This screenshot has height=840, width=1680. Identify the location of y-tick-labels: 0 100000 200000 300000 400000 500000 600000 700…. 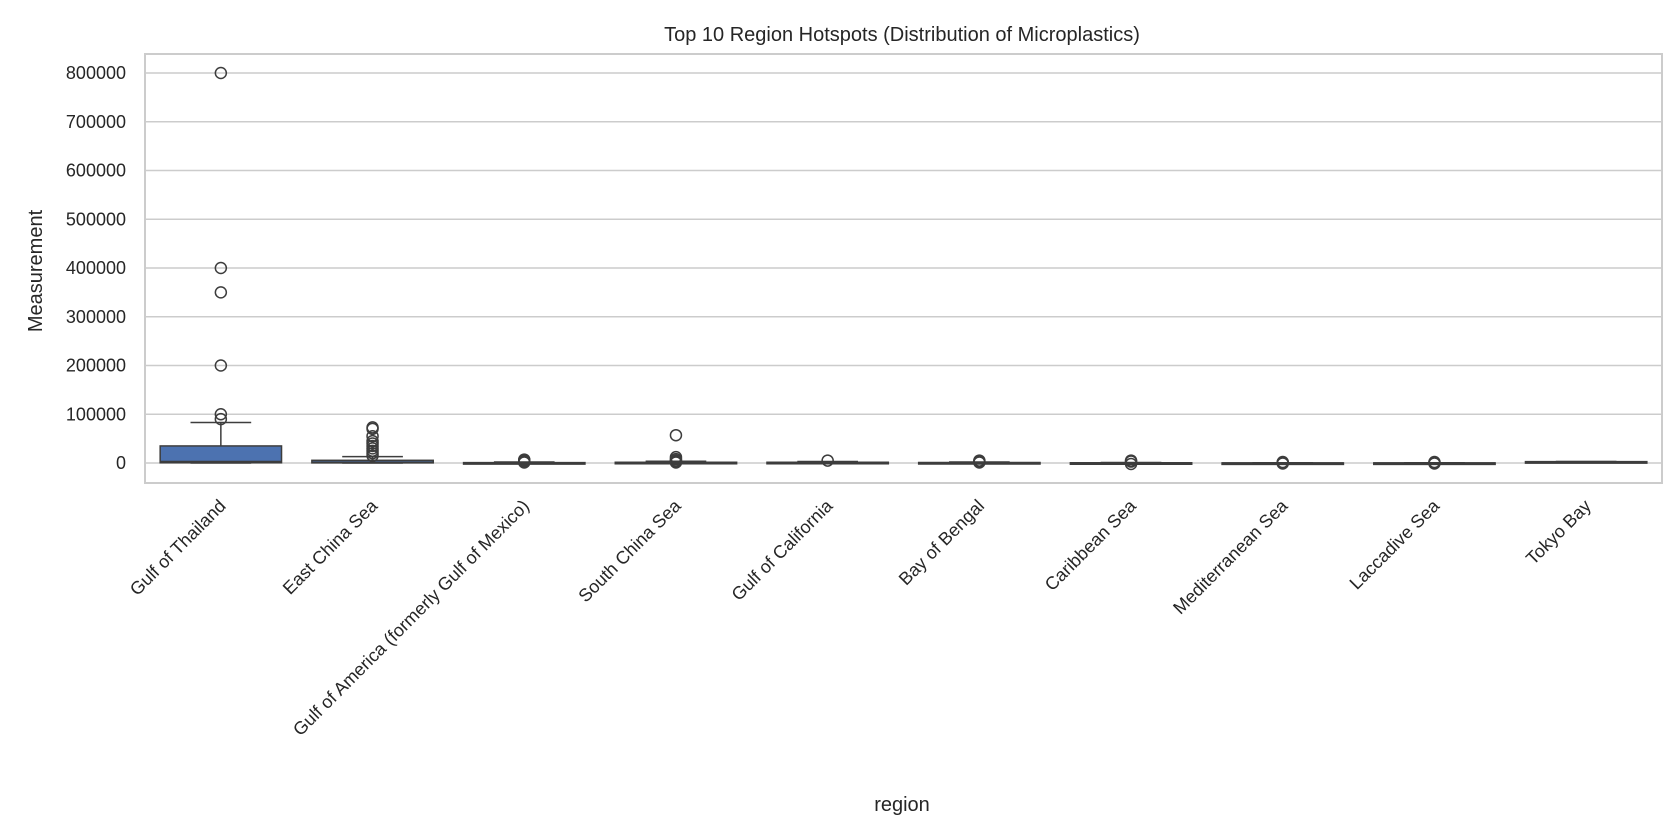
(96, 268).